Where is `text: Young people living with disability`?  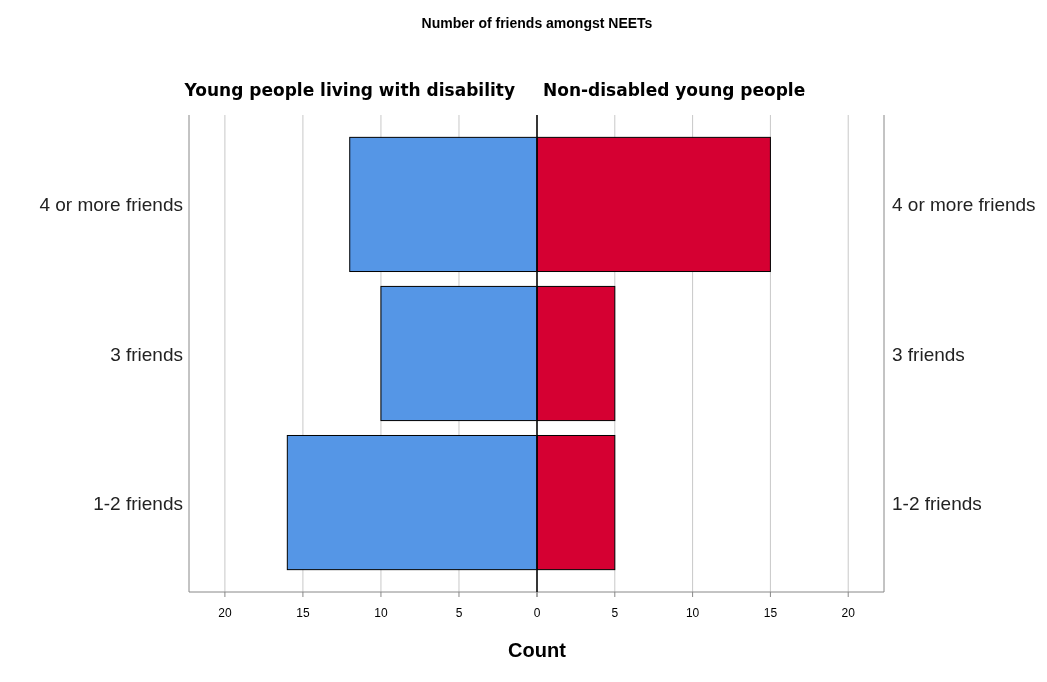 text: Young people living with disability is located at coordinates (349, 90).